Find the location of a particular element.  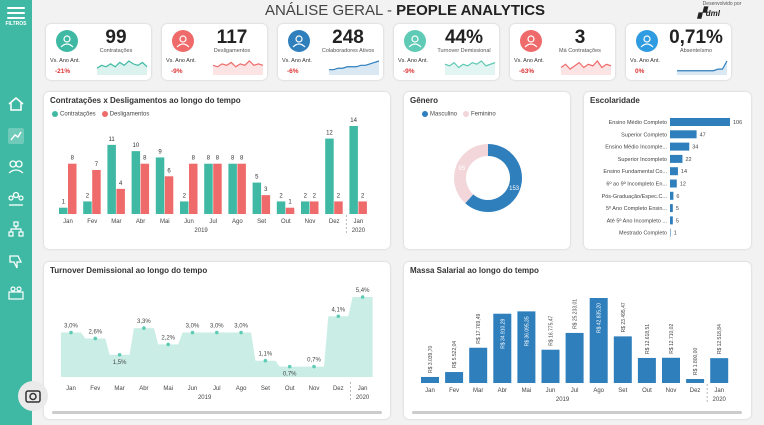

screenshot-button is located at coordinates (33, 396).